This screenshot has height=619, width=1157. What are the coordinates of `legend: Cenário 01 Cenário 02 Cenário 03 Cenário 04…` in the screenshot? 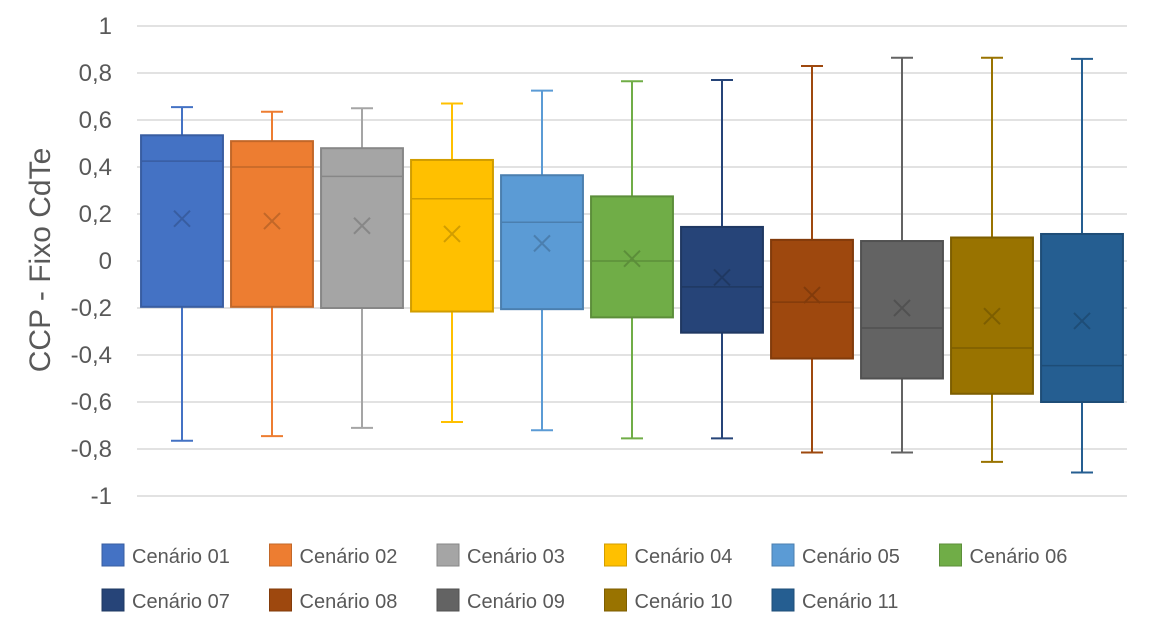 It's located at (584, 578).